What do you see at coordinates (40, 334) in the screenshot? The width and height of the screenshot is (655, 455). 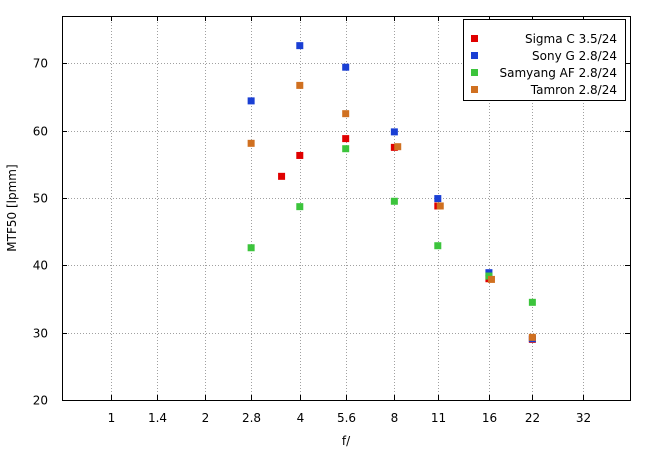 I see `y-tick-label: 30` at bounding box center [40, 334].